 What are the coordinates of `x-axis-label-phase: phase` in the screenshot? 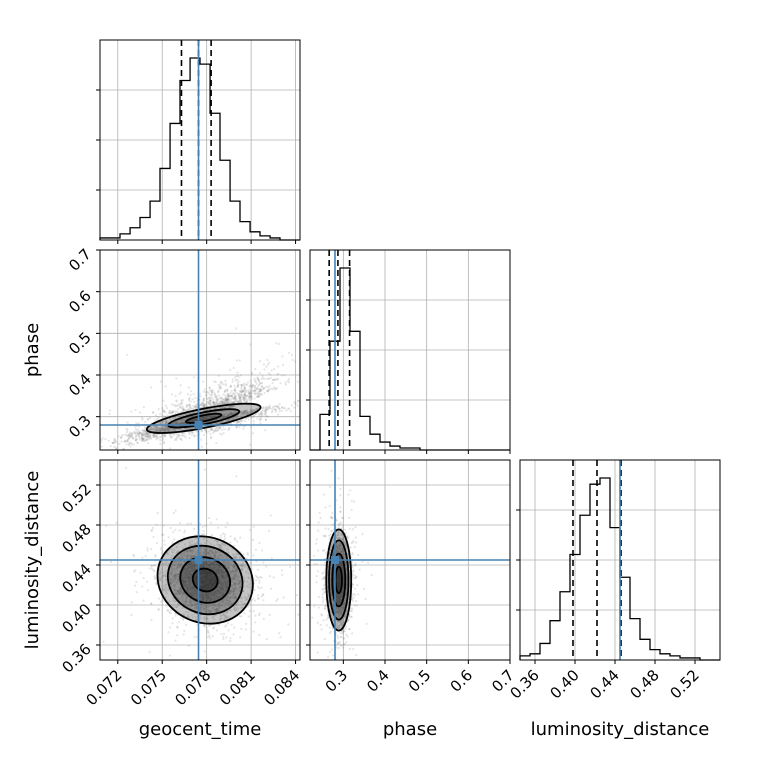 It's located at (410, 729).